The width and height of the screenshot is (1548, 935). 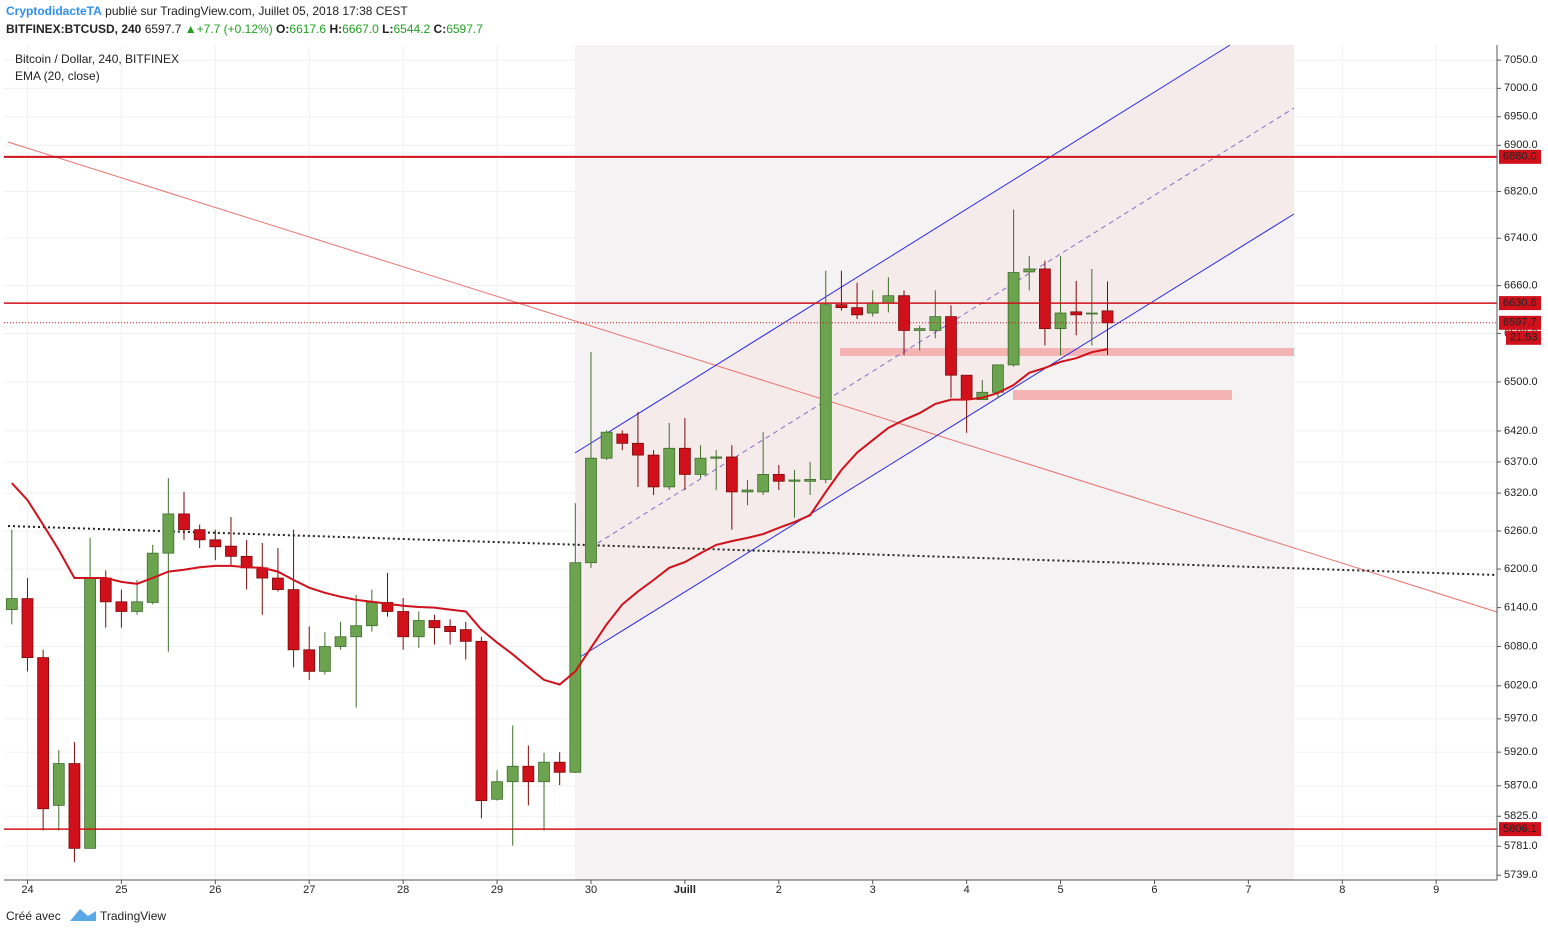 I want to click on level-label: 5806.1, so click(x=1520, y=829).